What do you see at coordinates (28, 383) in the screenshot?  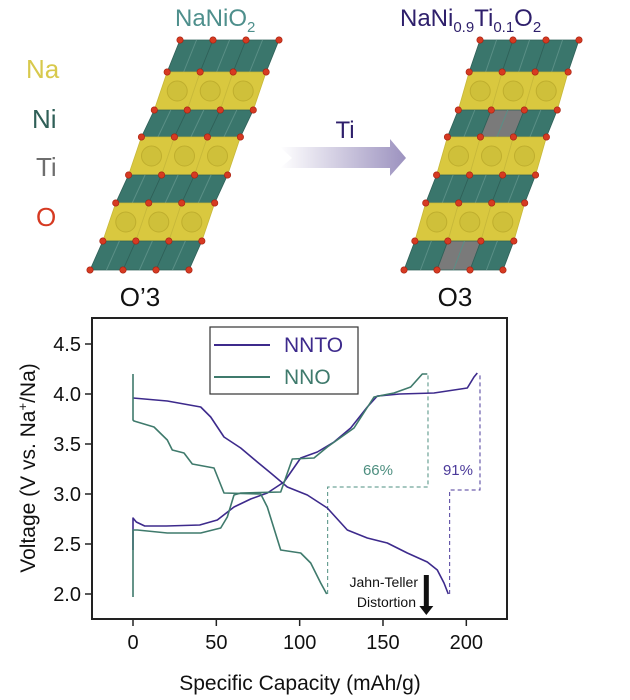 I see `y-label-end: /Na)` at bounding box center [28, 383].